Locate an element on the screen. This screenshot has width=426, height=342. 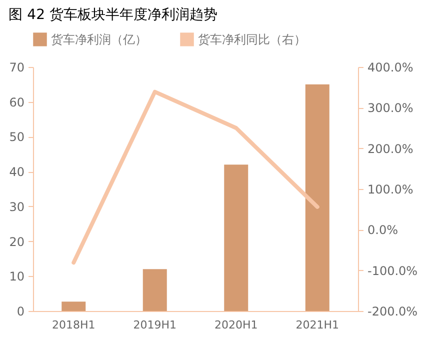
y2-tick-label: 200.0% is located at coordinates (391, 149).